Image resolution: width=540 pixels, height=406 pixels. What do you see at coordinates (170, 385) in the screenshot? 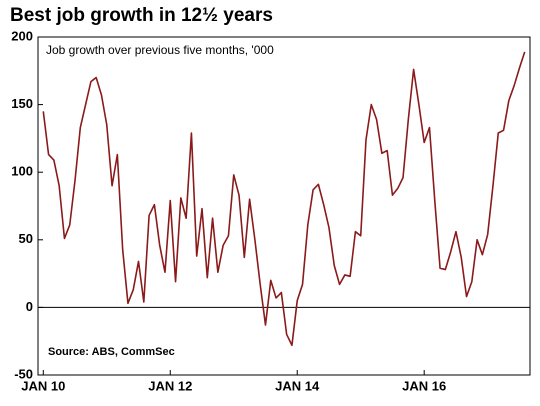
I see `x-tick-label: JAN 12` at bounding box center [170, 385].